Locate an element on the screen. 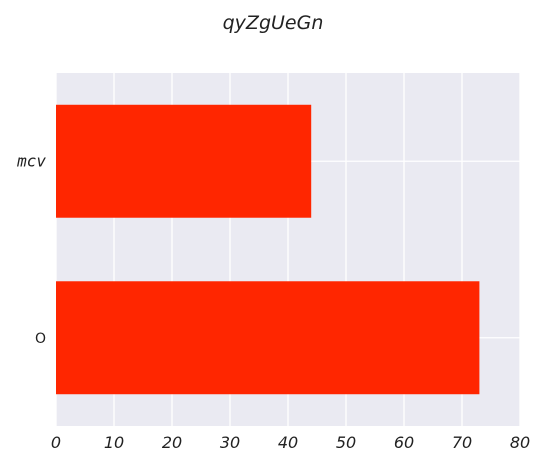  y-tick-label: mcv is located at coordinates (31, 160).